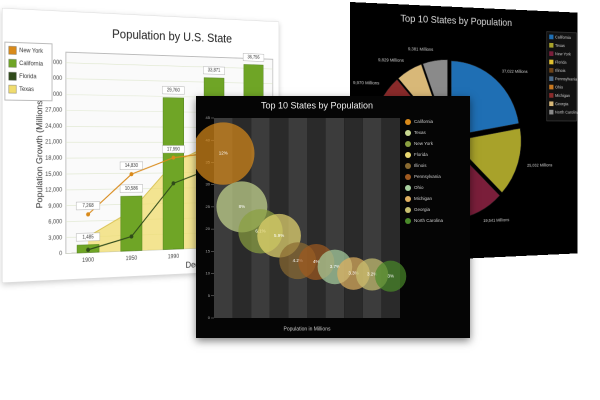 The width and height of the screenshot is (600, 400). Describe the element at coordinates (563, 37) in the screenshot. I see `legend-label: California` at that location.